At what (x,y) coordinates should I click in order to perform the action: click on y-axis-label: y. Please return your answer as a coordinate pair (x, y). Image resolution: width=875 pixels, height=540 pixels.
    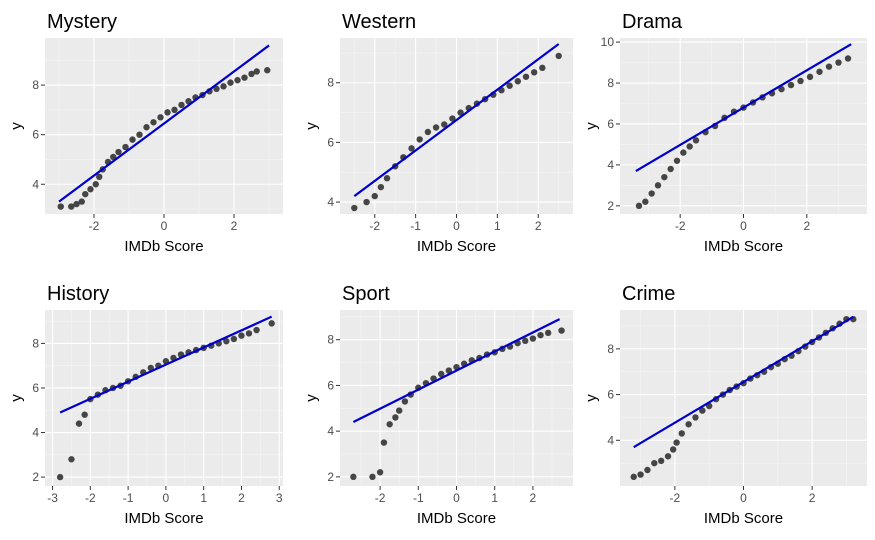
    Looking at the image, I should click on (311, 126).